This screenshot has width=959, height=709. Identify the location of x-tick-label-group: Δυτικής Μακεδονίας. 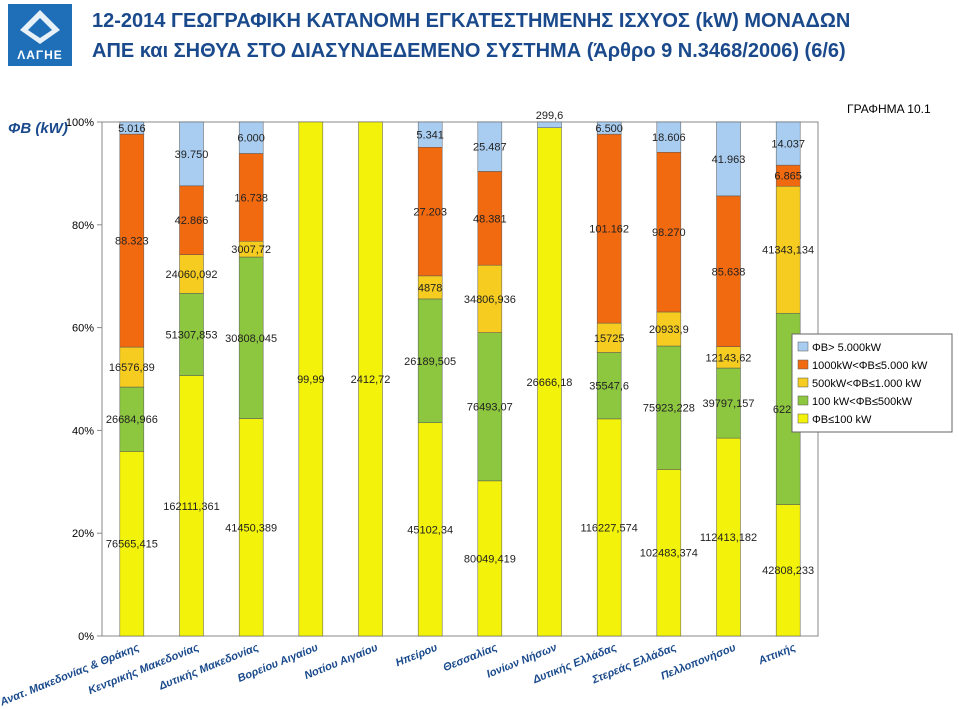
(209, 667).